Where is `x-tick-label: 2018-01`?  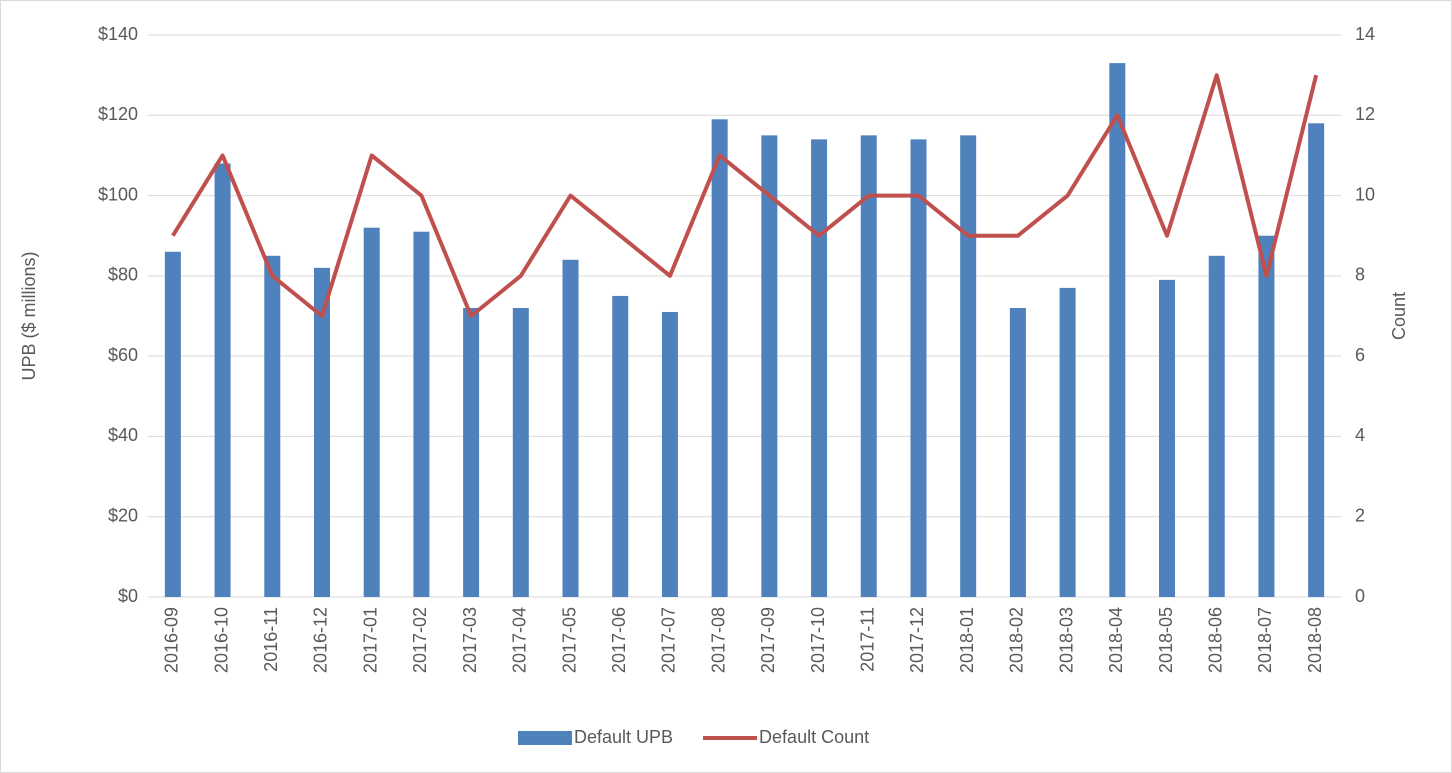 x-tick-label: 2018-01 is located at coordinates (967, 640).